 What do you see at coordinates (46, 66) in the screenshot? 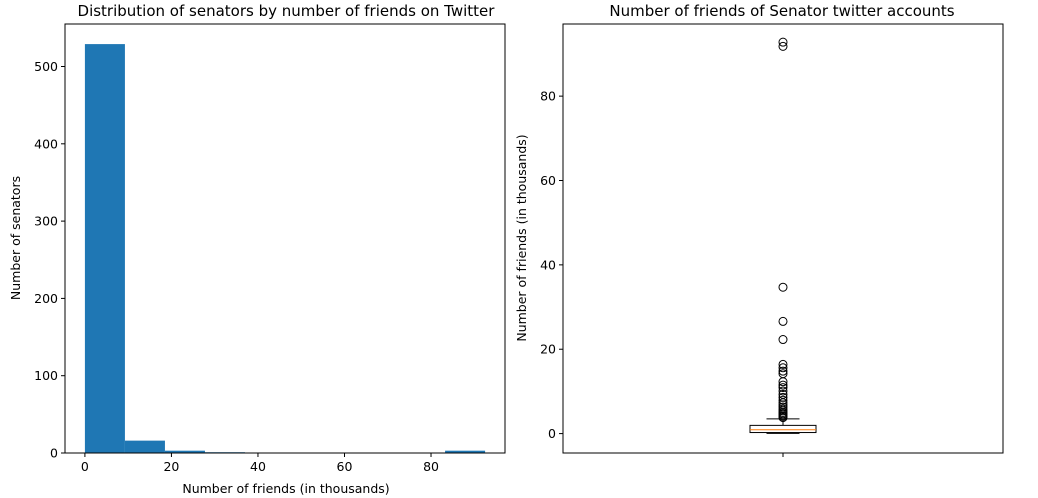
I see `y-tick-label: 500` at bounding box center [46, 66].